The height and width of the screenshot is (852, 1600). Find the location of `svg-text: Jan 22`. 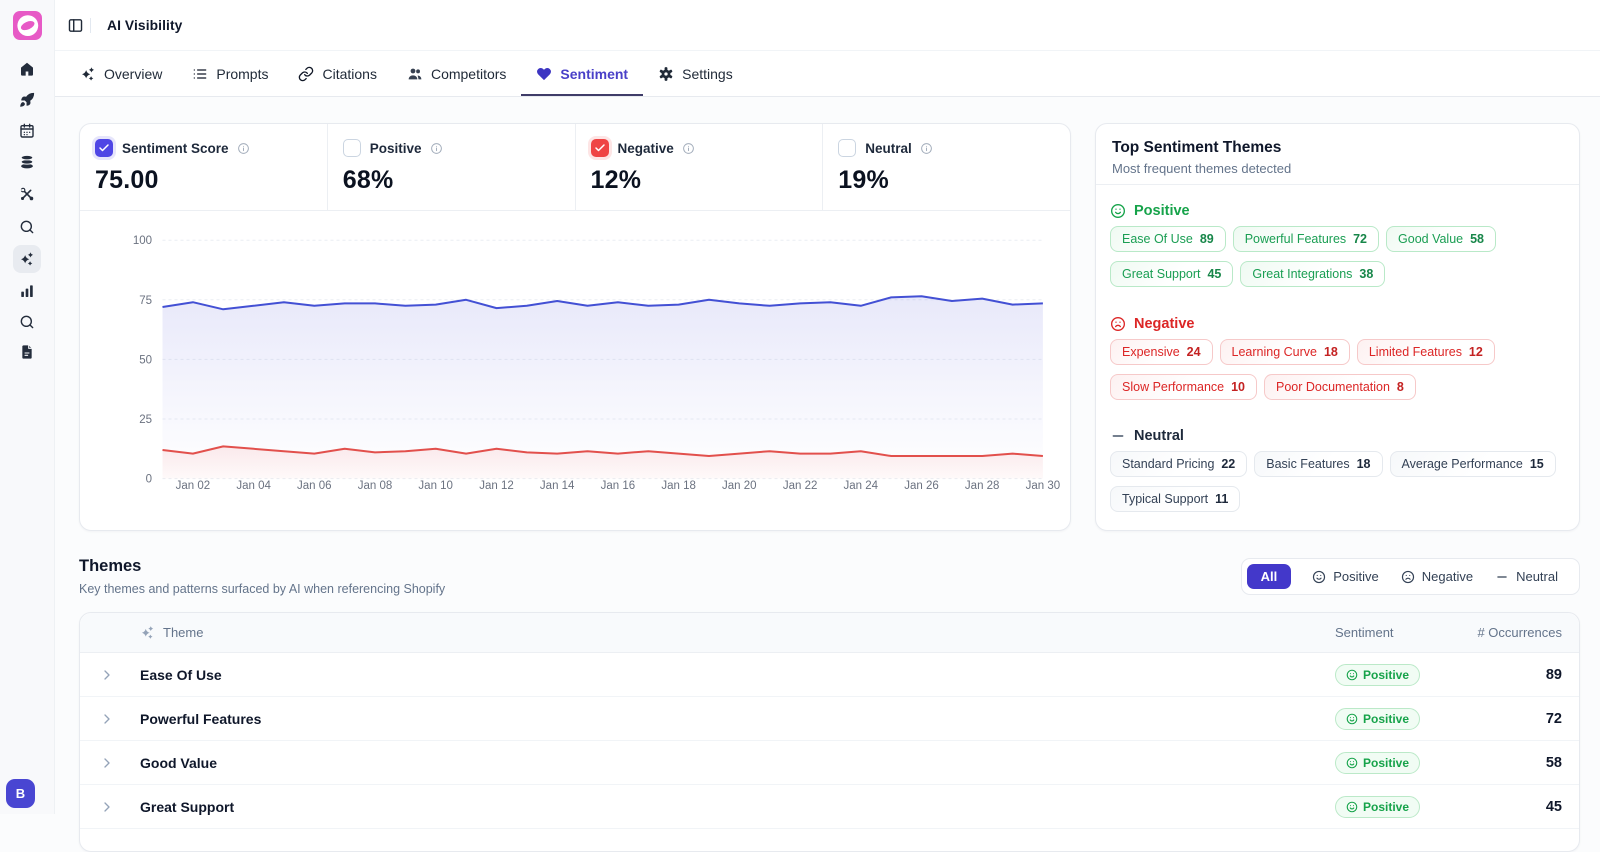

svg-text: Jan 22 is located at coordinates (800, 486).